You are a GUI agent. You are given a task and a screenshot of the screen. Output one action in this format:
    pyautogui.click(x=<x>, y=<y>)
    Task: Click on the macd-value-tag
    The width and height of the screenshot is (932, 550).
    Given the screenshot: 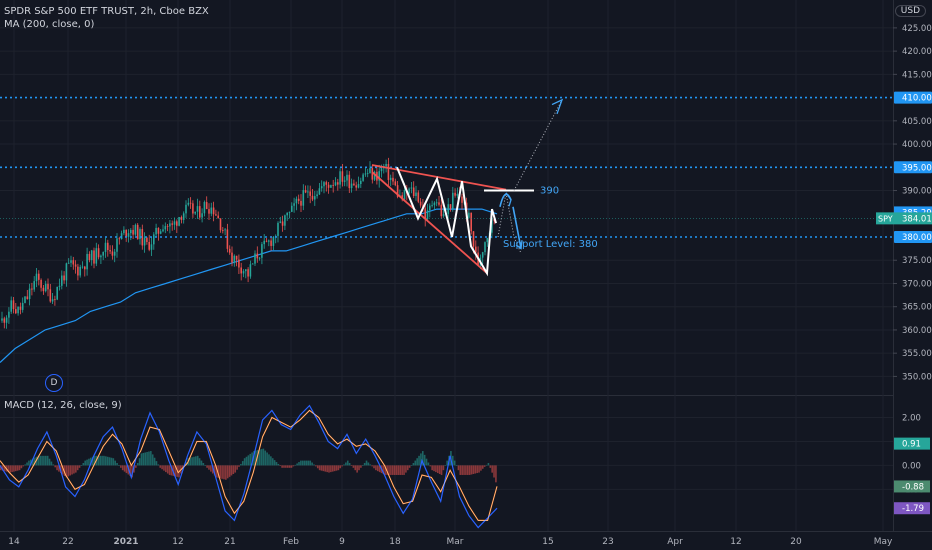 What is the action you would take?
    pyautogui.click(x=912, y=508)
    